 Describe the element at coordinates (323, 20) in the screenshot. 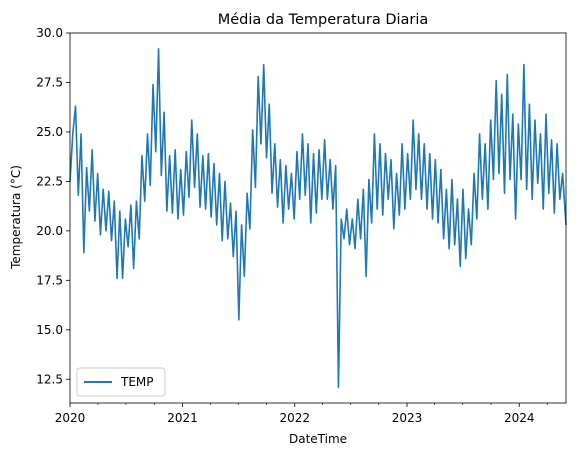

I see `chart-title: Média da Temperatura Diaria` at that location.